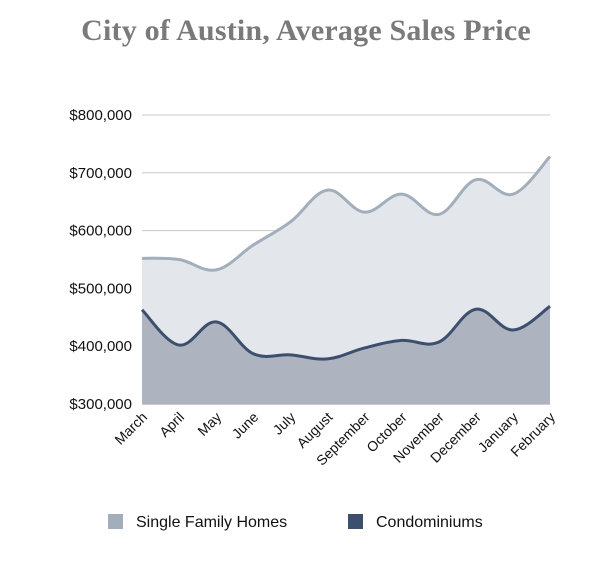 The width and height of the screenshot is (612, 567). What do you see at coordinates (100, 115) in the screenshot?
I see `y-tick-label: $800,000` at bounding box center [100, 115].